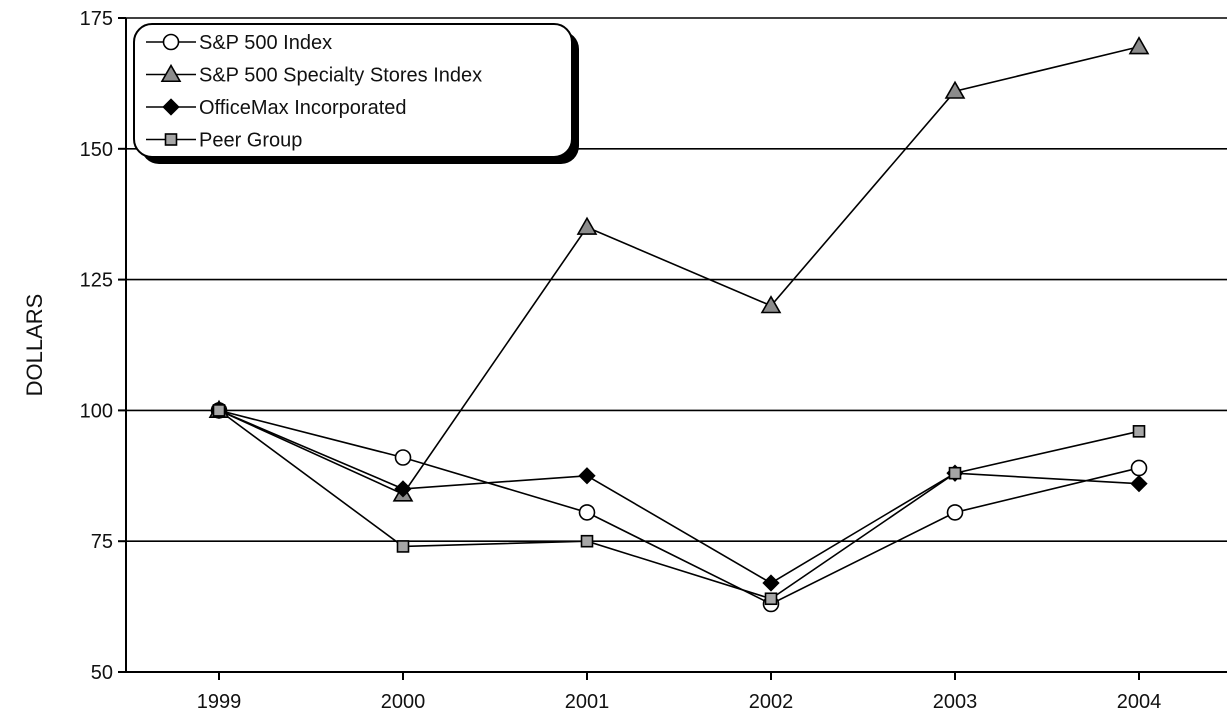  What do you see at coordinates (103, 346) in the screenshot?
I see `y-tick-labels: 50 75 100 125 150 175` at bounding box center [103, 346].